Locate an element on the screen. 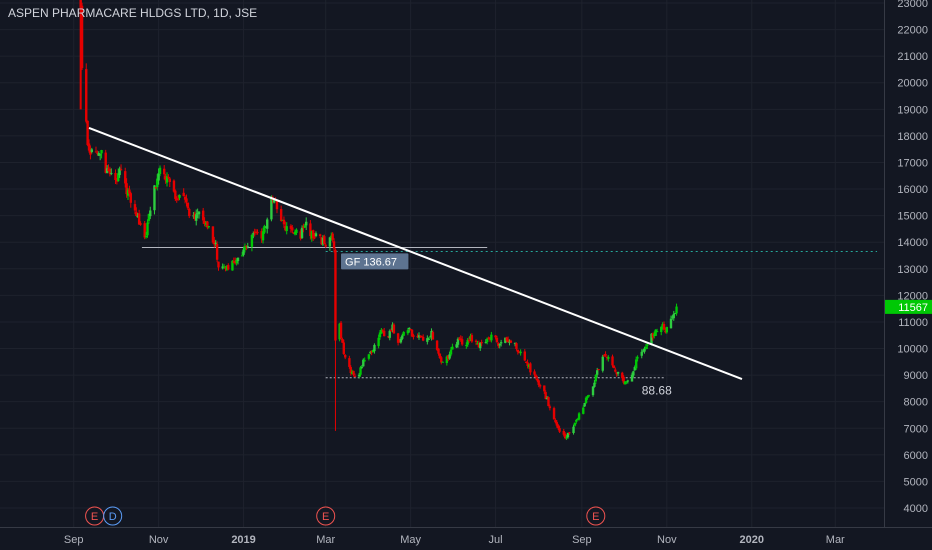 The image size is (932, 550). time-axis: Sep Nov 2019 Mar May Jul Sep Nov 2020 Mar is located at coordinates (466, 538).